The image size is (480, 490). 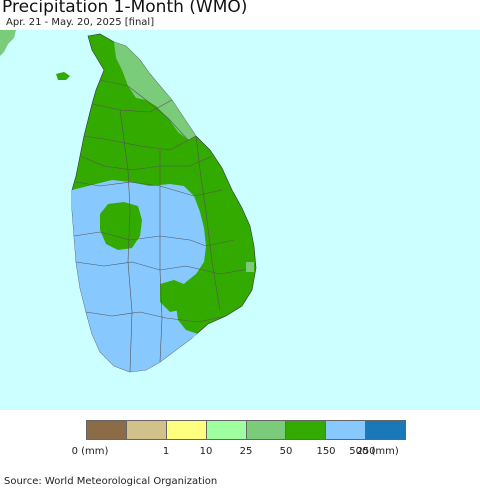 I want to click on legend-label-4: 50, so click(x=286, y=451).